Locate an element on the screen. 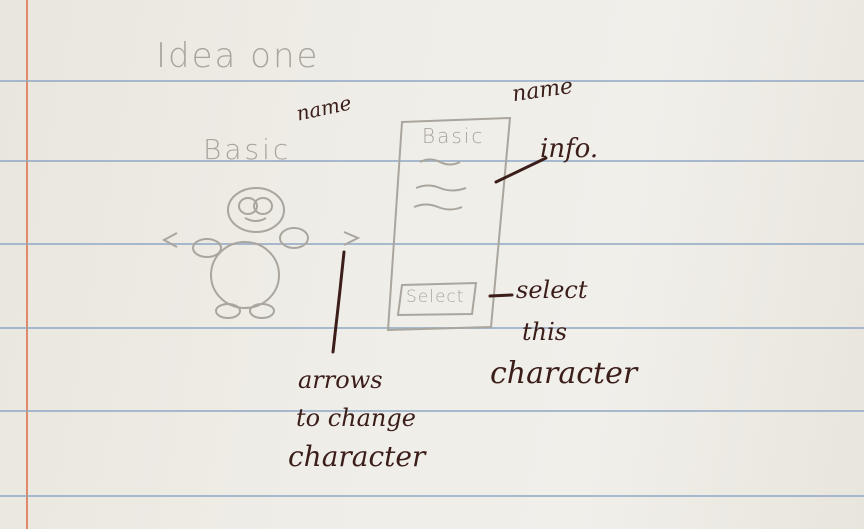 The height and width of the screenshot is (529, 864). select-annotation-line: character is located at coordinates (564, 373).